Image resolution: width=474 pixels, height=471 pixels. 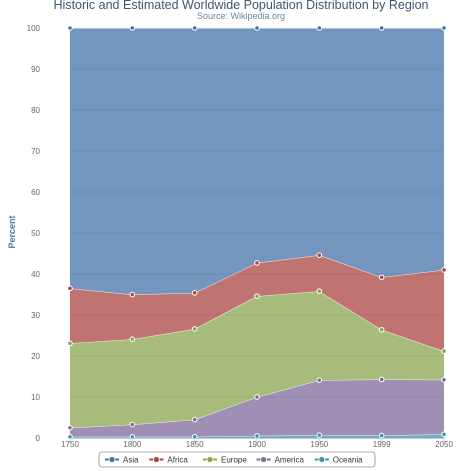 I want to click on chart-subtitle: Source: Wikipedia.org, so click(x=241, y=16).